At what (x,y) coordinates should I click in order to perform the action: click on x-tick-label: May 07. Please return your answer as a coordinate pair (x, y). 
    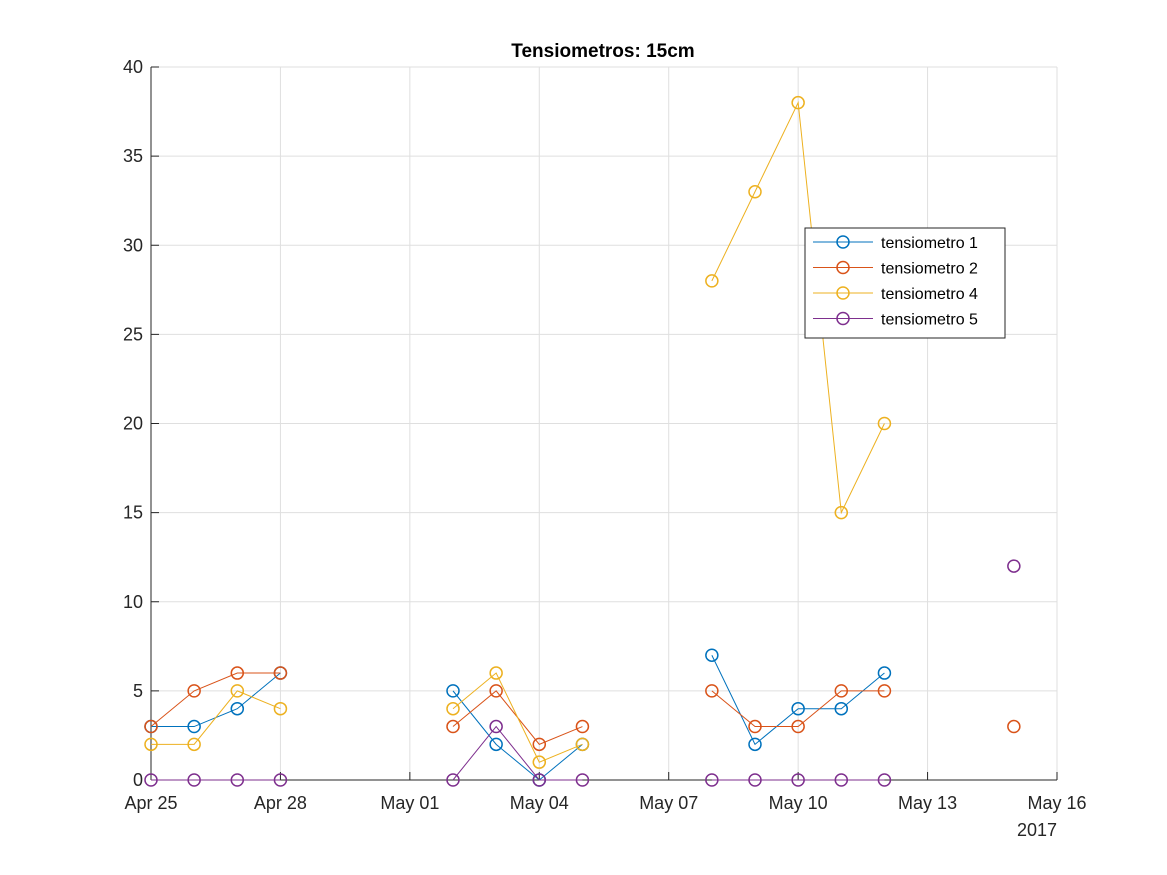
    Looking at the image, I should click on (668, 803).